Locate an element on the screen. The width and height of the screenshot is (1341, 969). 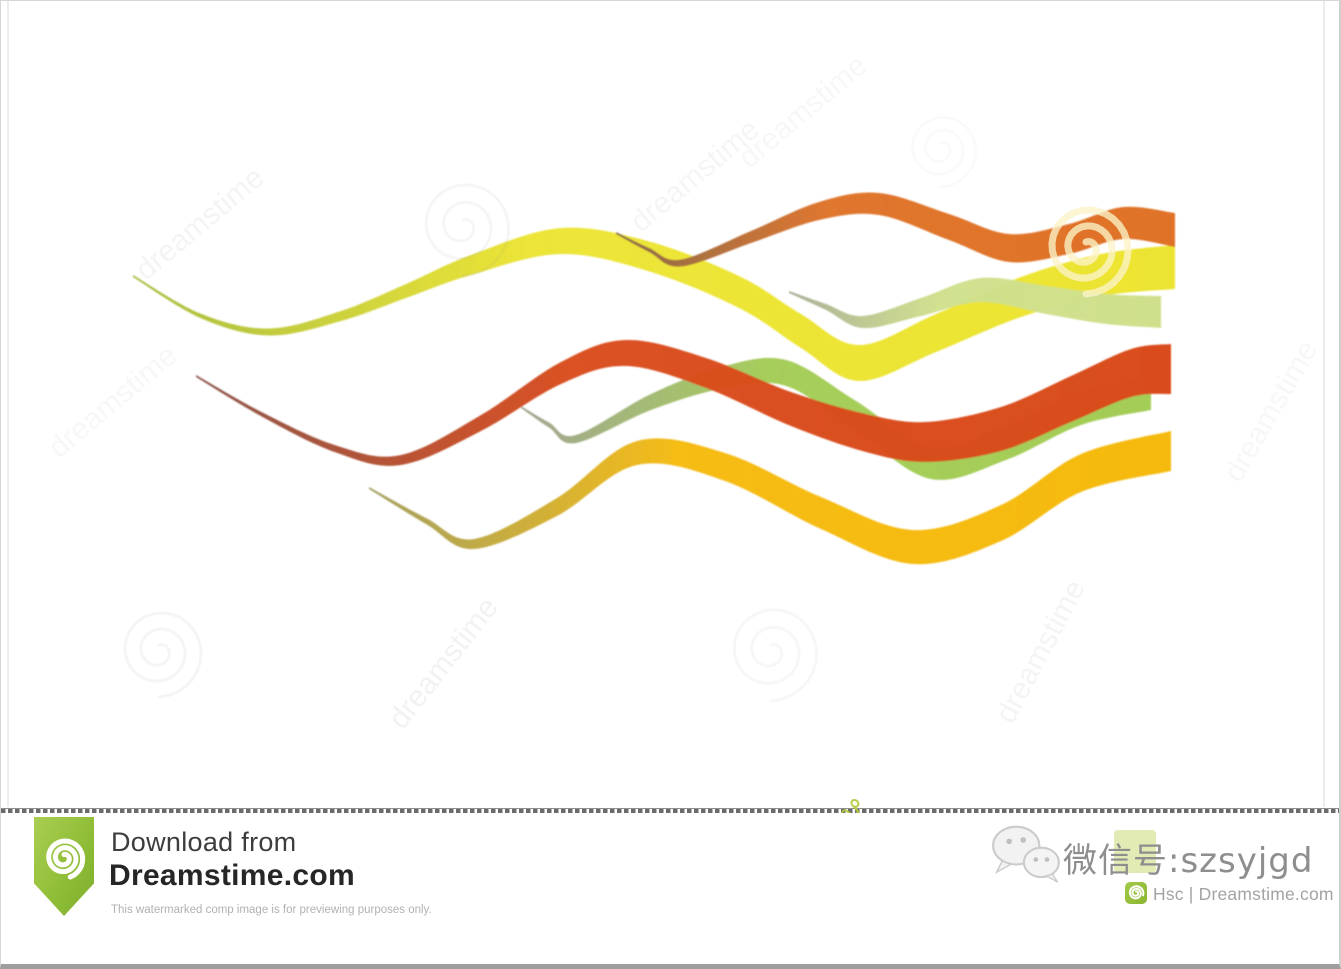
orange-wave is located at coordinates (895, 229).